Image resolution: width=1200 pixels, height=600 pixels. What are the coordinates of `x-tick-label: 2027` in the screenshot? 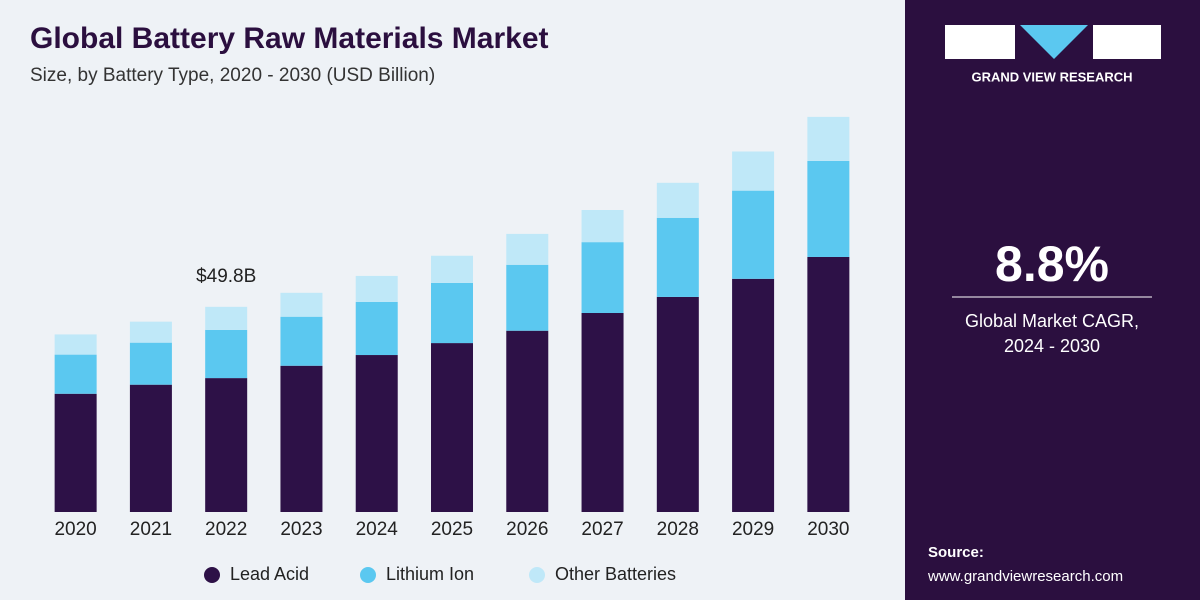 It's located at (602, 529).